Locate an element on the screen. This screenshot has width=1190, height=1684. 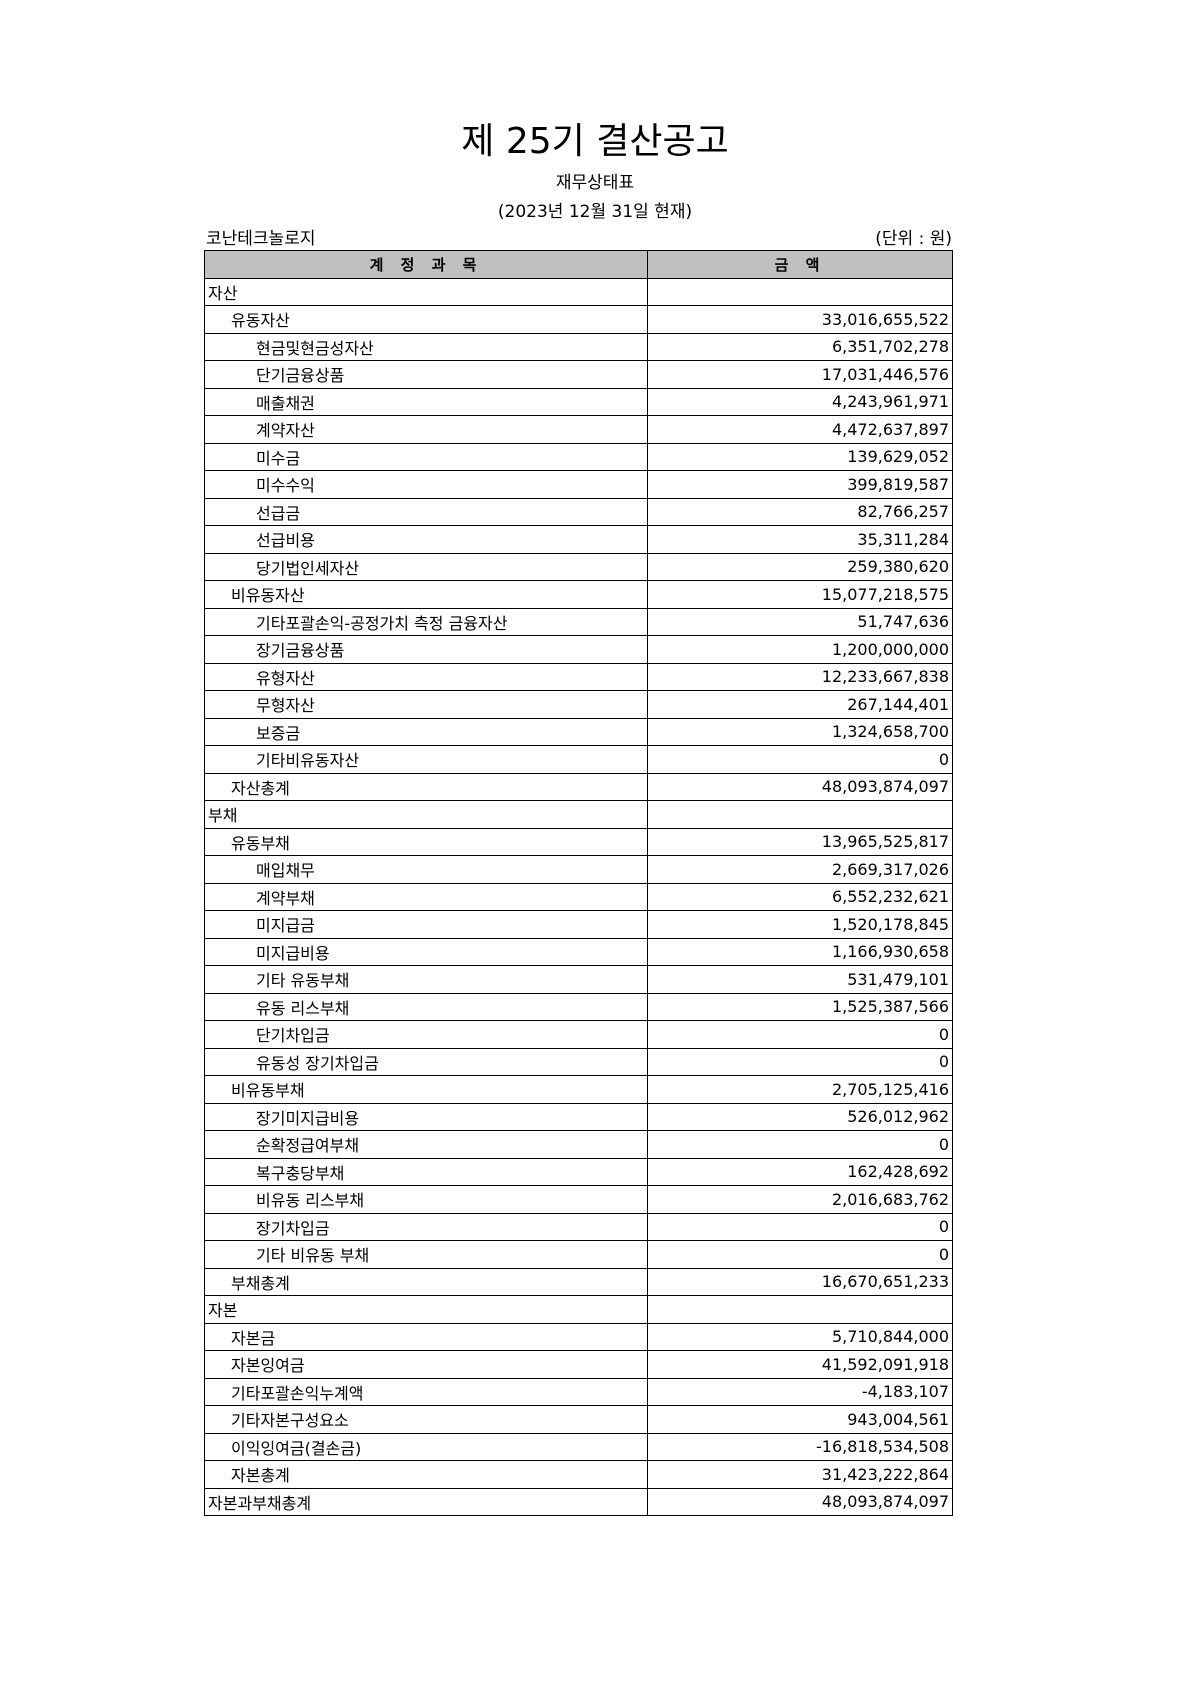
table-row: 미지급금 1,520,178,845 is located at coordinates (578, 924).